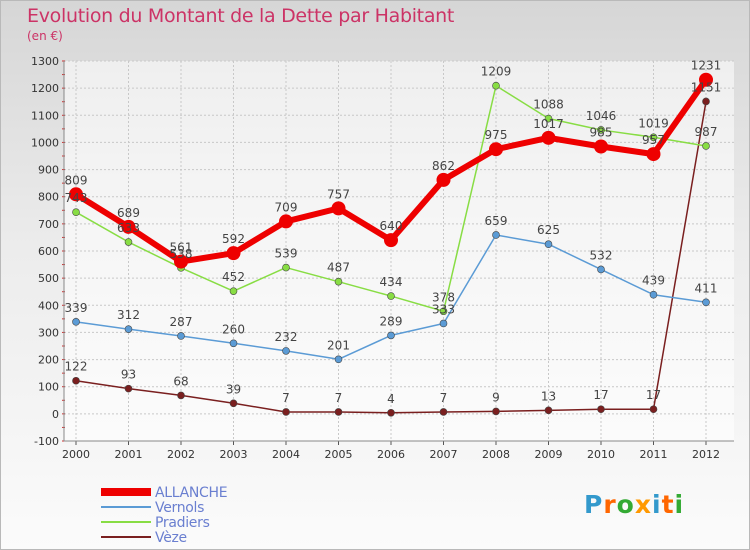 This screenshot has width=750, height=550. What do you see at coordinates (339, 454) in the screenshot?
I see `x-tick-label: 2005` at bounding box center [339, 454].